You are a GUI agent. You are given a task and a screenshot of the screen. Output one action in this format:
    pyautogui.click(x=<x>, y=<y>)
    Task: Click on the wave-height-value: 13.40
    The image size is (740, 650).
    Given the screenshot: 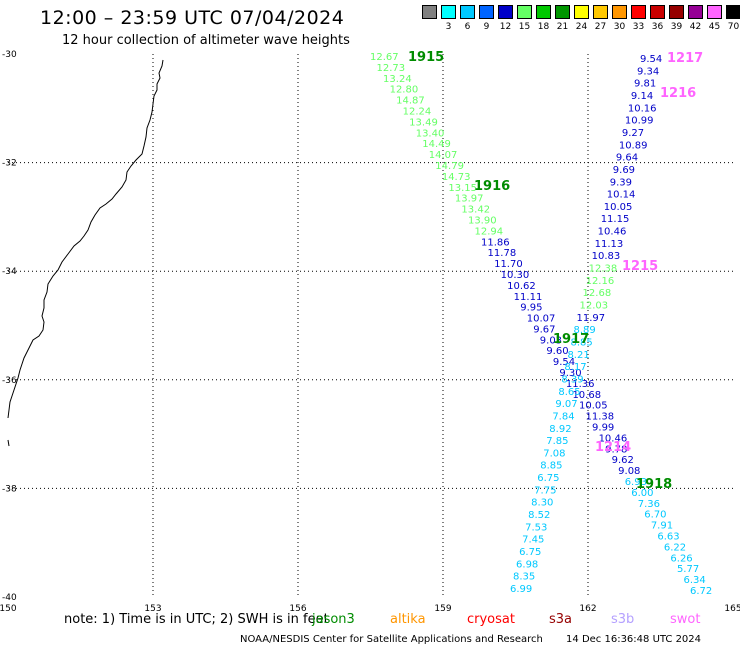 What is the action you would take?
    pyautogui.click(x=430, y=133)
    